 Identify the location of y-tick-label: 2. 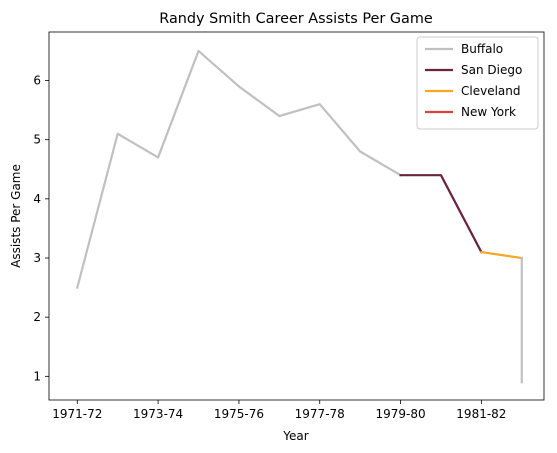
(37, 317).